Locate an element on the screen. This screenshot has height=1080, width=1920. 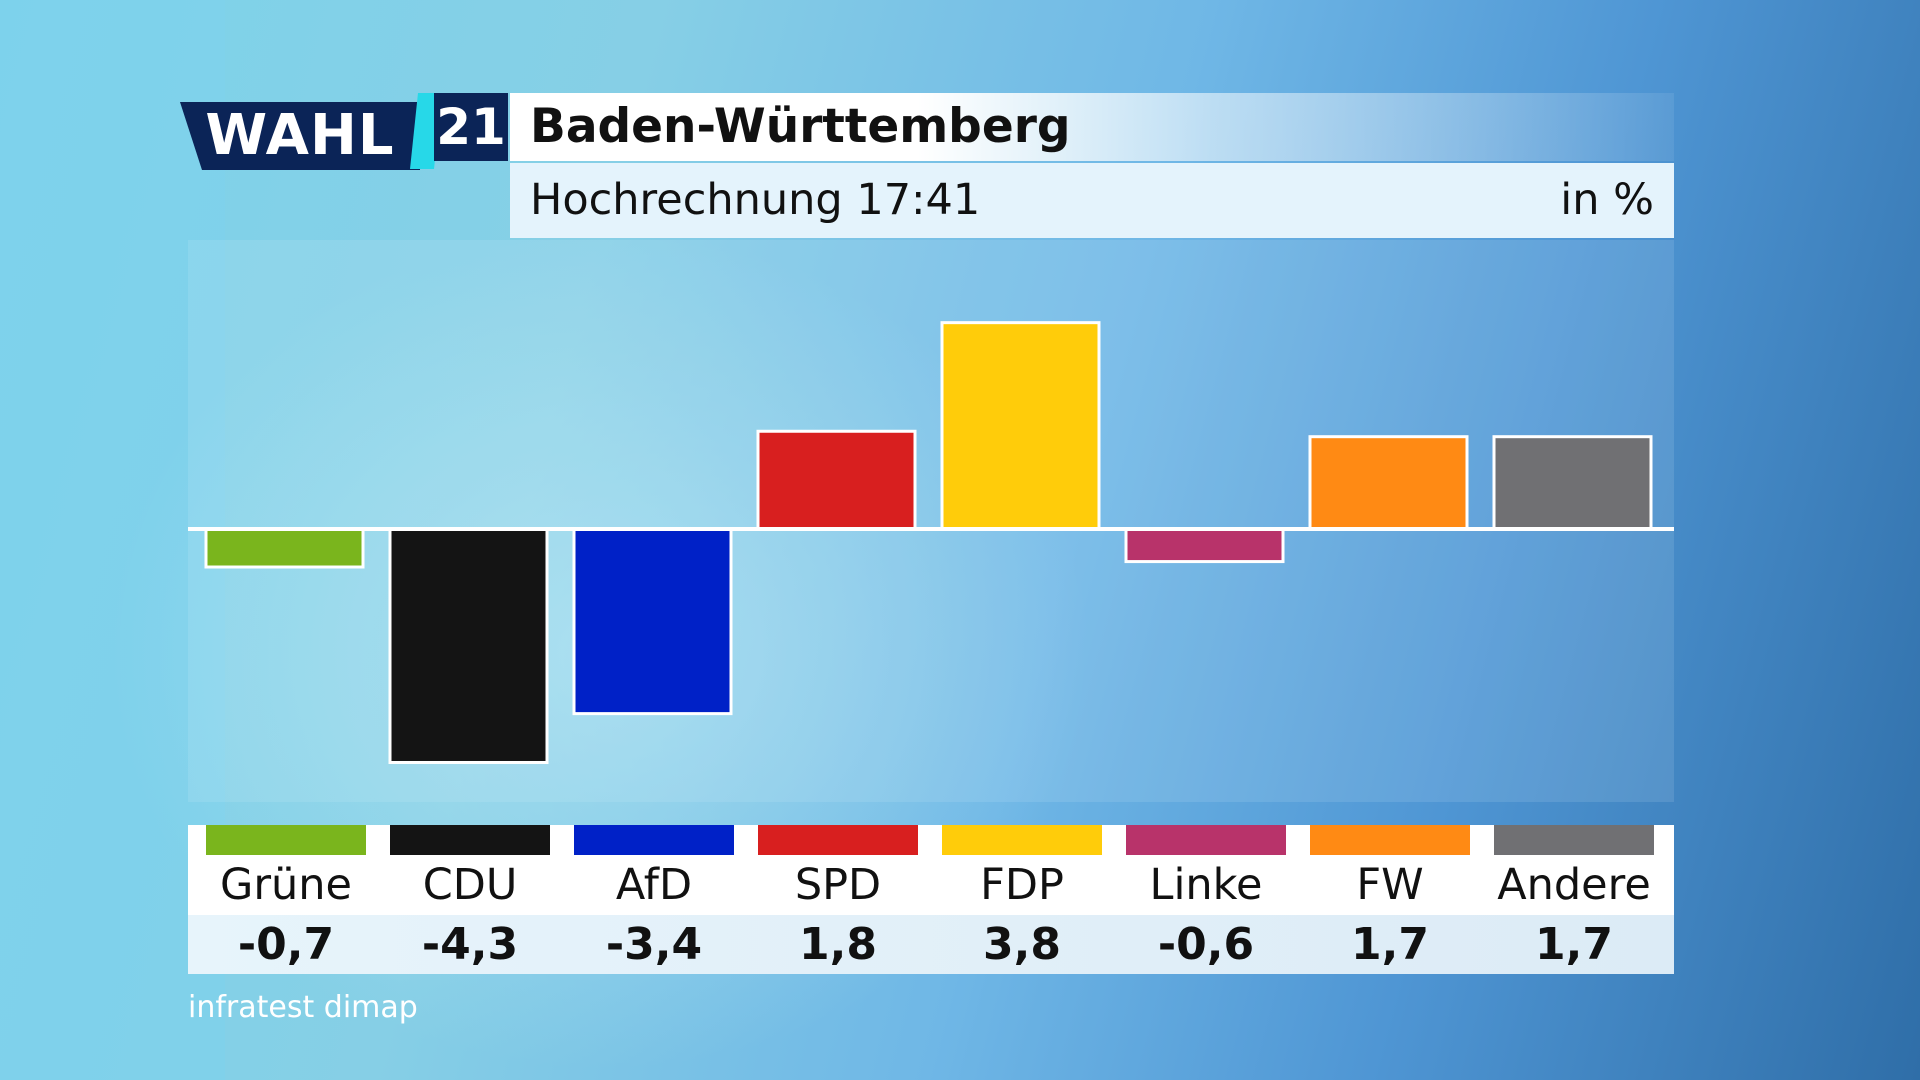
chart-title: Baden-Württemberg is located at coordinates (800, 126).